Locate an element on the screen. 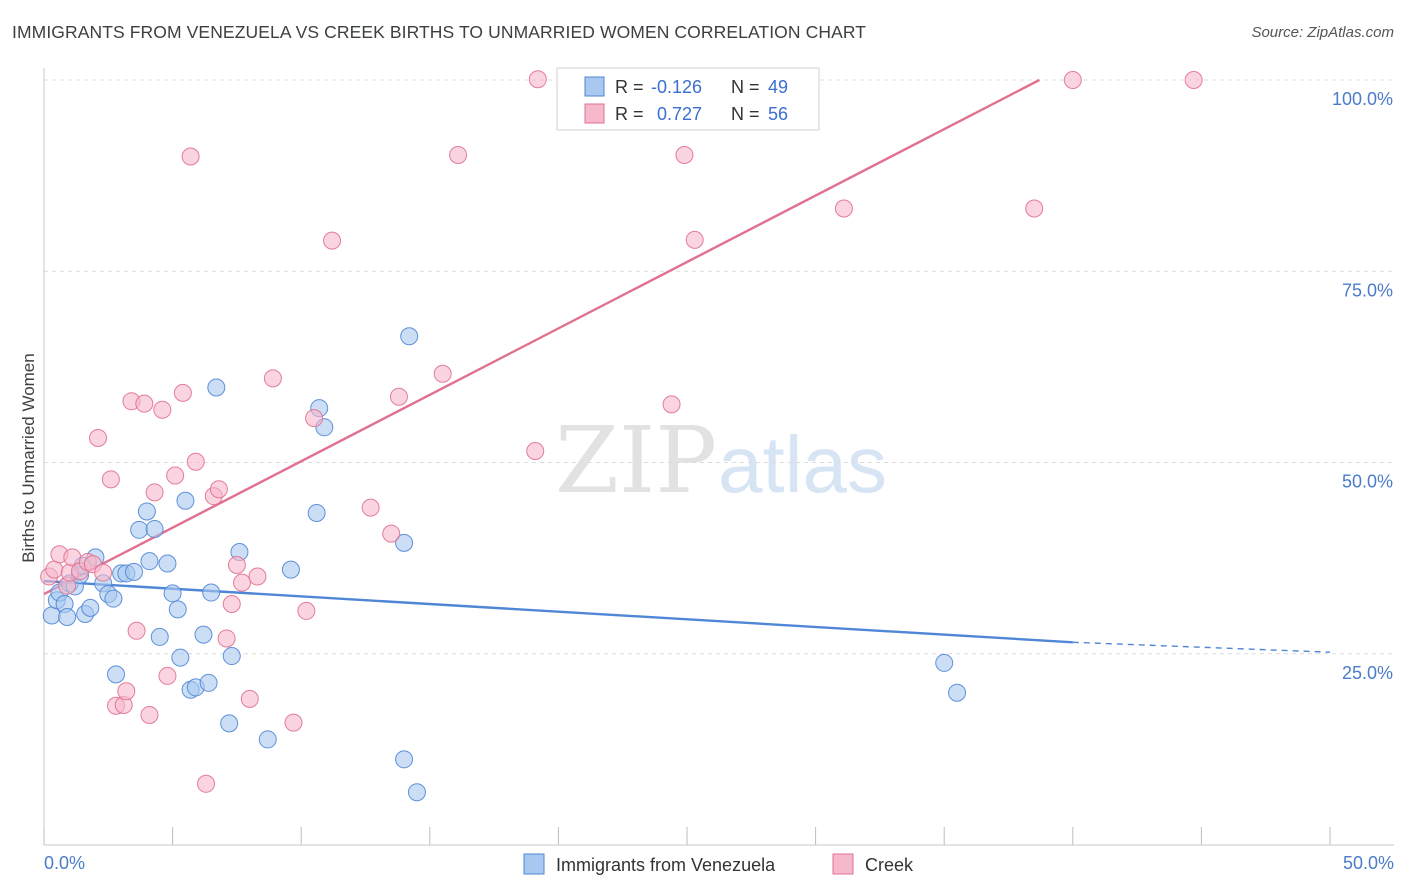  legend-series: Immigrants from Venezuela Creek is located at coordinates (718, 864).